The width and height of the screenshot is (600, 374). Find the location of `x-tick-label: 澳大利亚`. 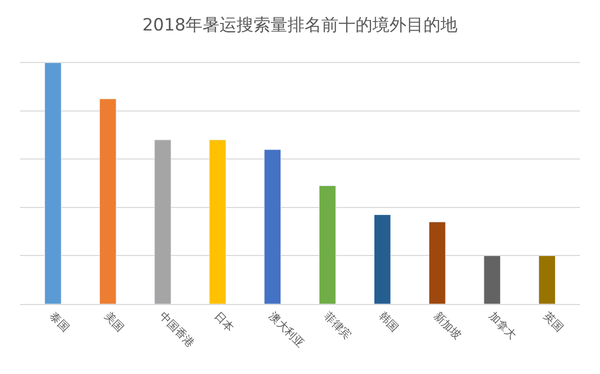

x-tick-label: 澳大利亚 is located at coordinates (286, 330).